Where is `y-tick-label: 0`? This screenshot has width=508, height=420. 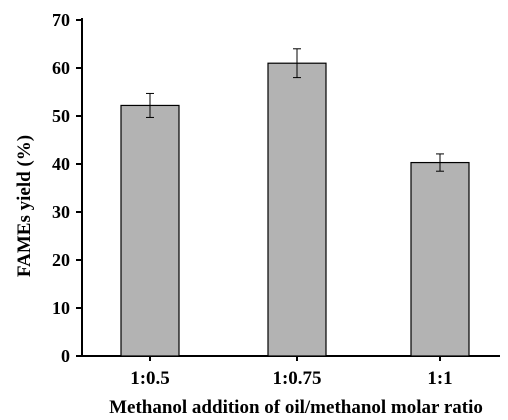 y-tick-label: 0 is located at coordinates (65, 356).